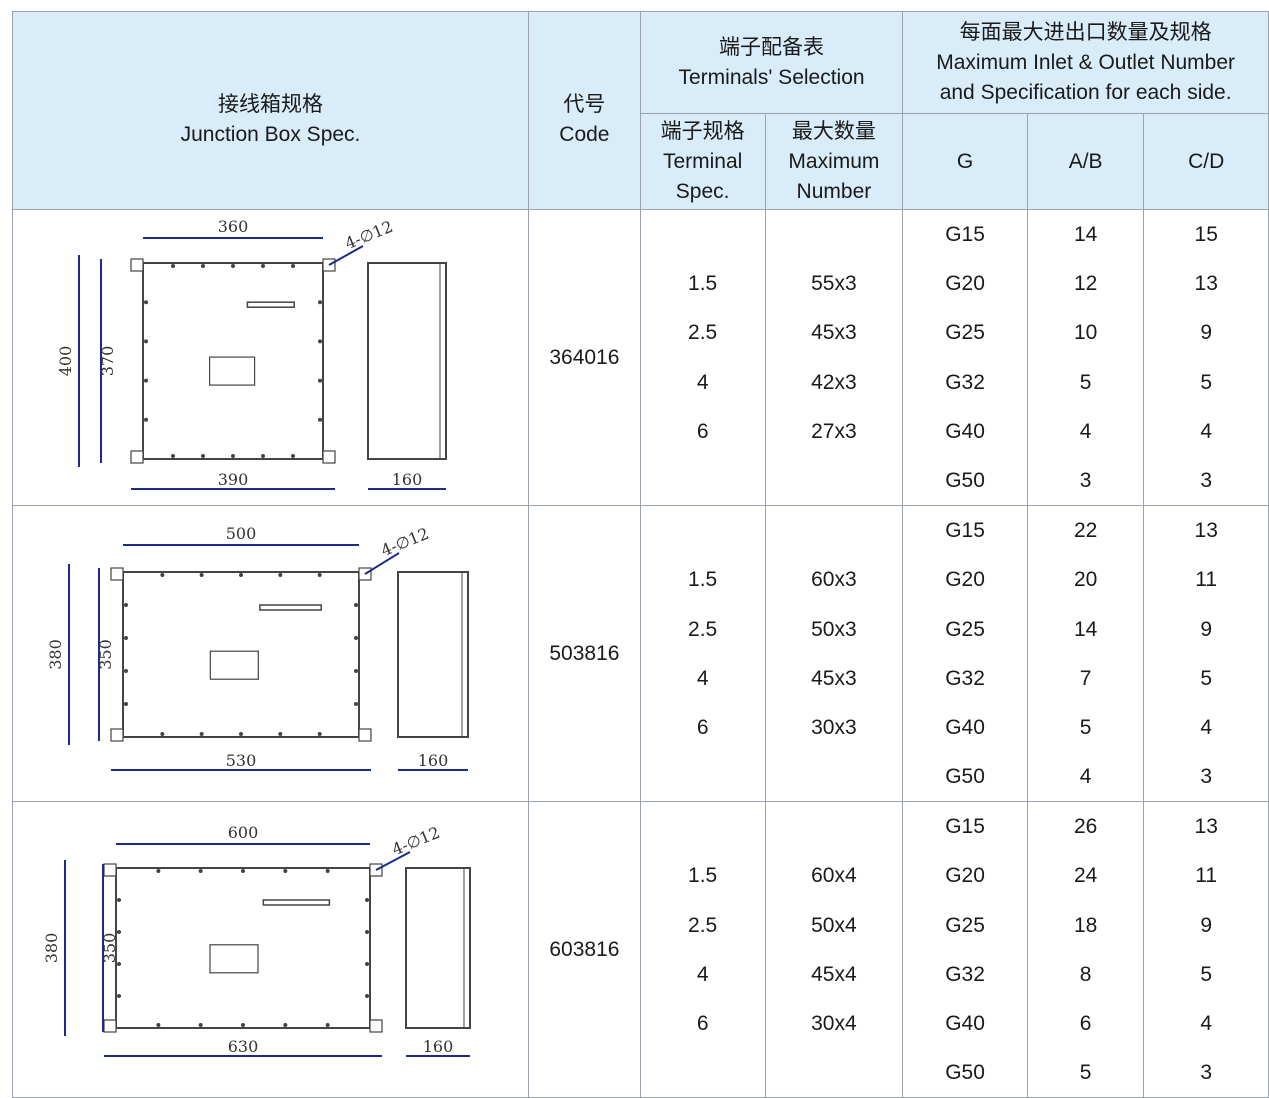  What do you see at coordinates (834, 949) in the screenshot?
I see `max-number-cell: 60x4 50x4 45x4 30x4` at bounding box center [834, 949].